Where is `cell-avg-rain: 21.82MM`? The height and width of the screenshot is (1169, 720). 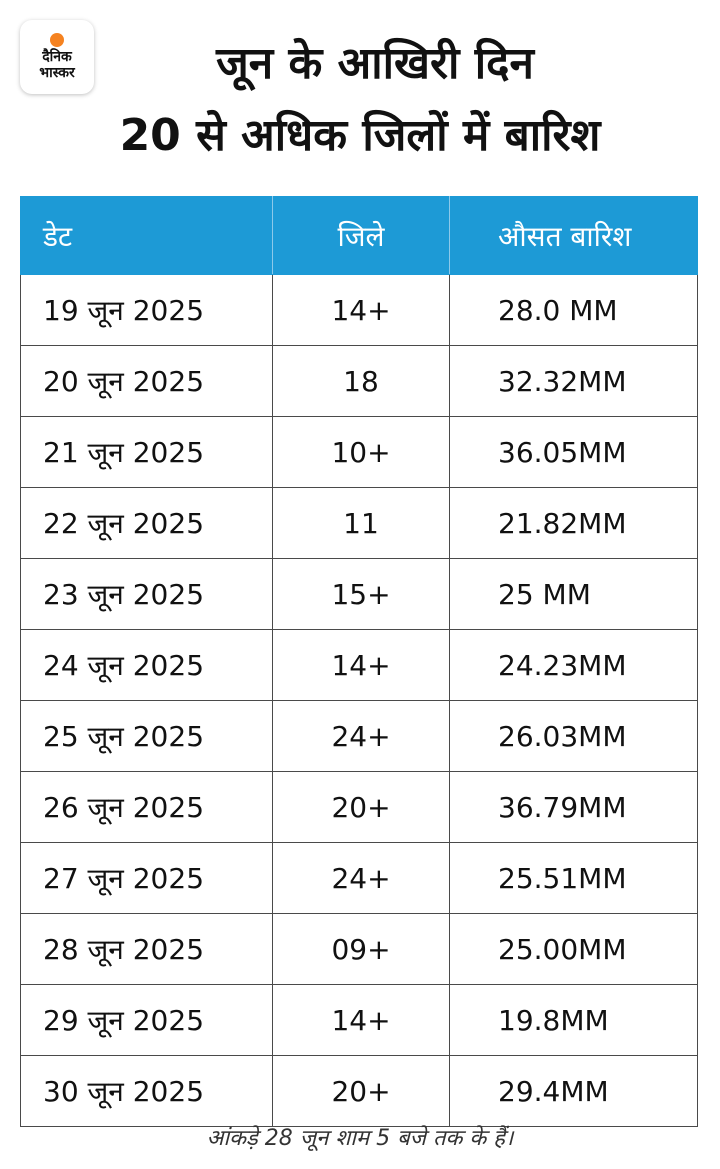 cell-avg-rain: 21.82MM is located at coordinates (573, 523).